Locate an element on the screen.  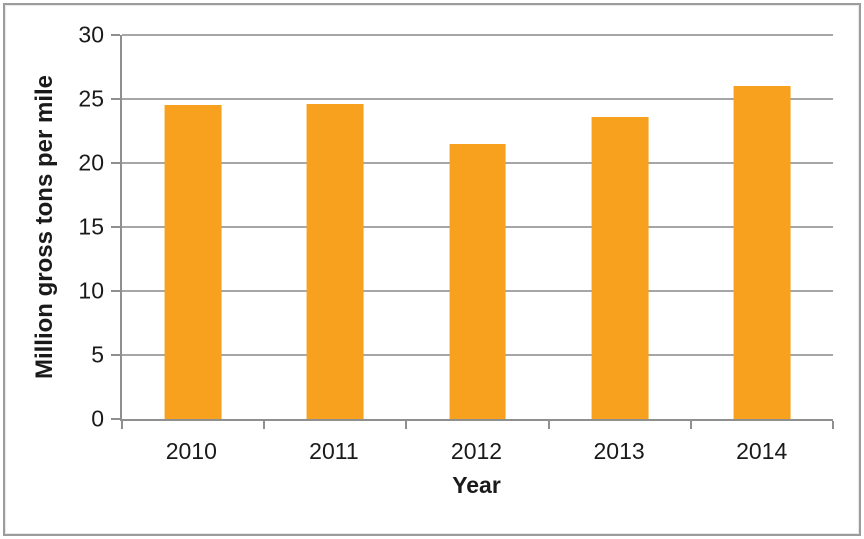
y-tick-label-0: 0 is located at coordinates (97, 418).